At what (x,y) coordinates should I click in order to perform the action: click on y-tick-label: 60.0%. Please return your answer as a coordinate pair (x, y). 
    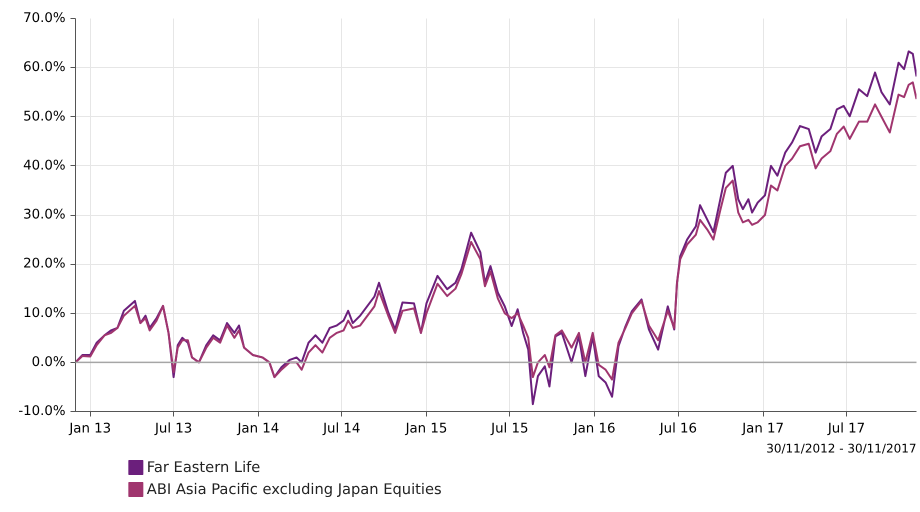
    Looking at the image, I should click on (44, 68).